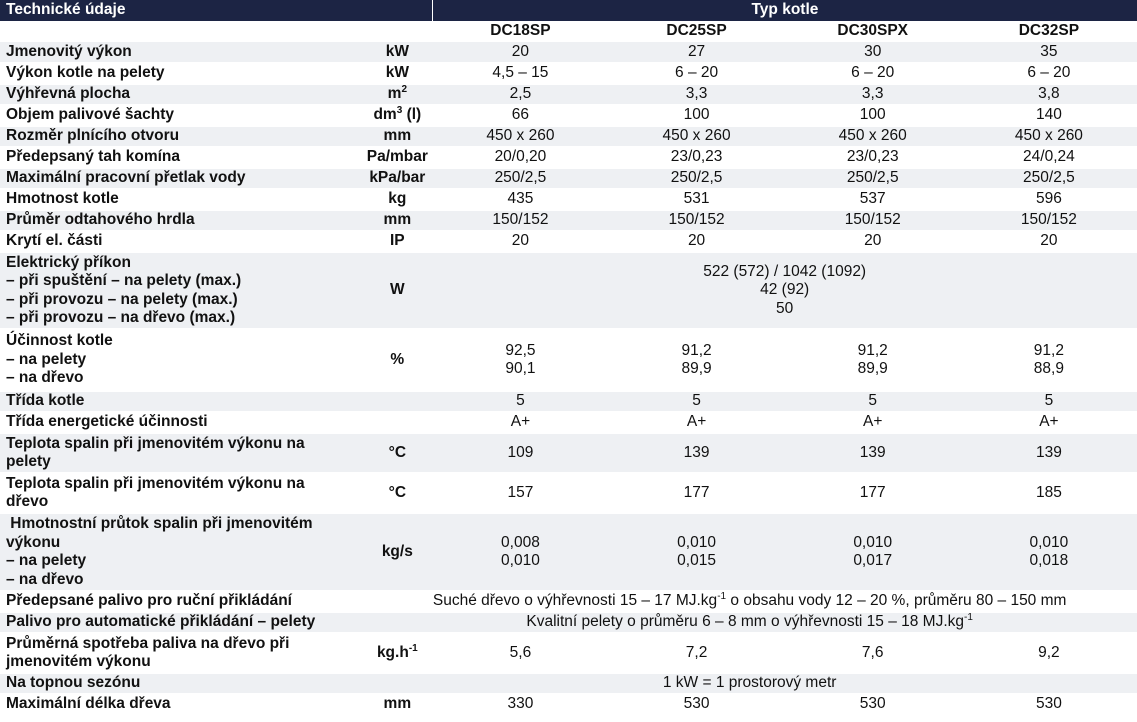 Image resolution: width=1137 pixels, height=722 pixels. Describe the element at coordinates (124, 280) in the screenshot. I see `label-line: – při spuštění – na pelety (max.)` at that location.